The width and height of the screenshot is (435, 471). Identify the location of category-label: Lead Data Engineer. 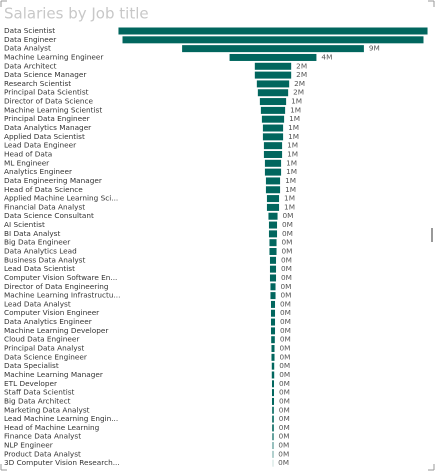
(40, 145).